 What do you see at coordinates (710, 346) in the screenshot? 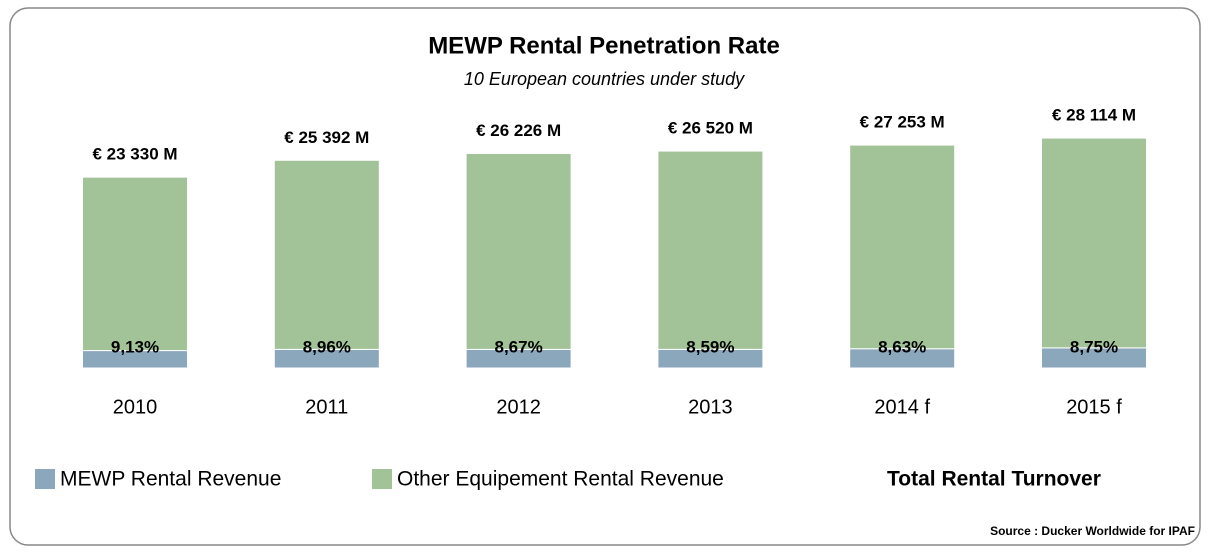
I see `share-label: 8,59%` at bounding box center [710, 346].